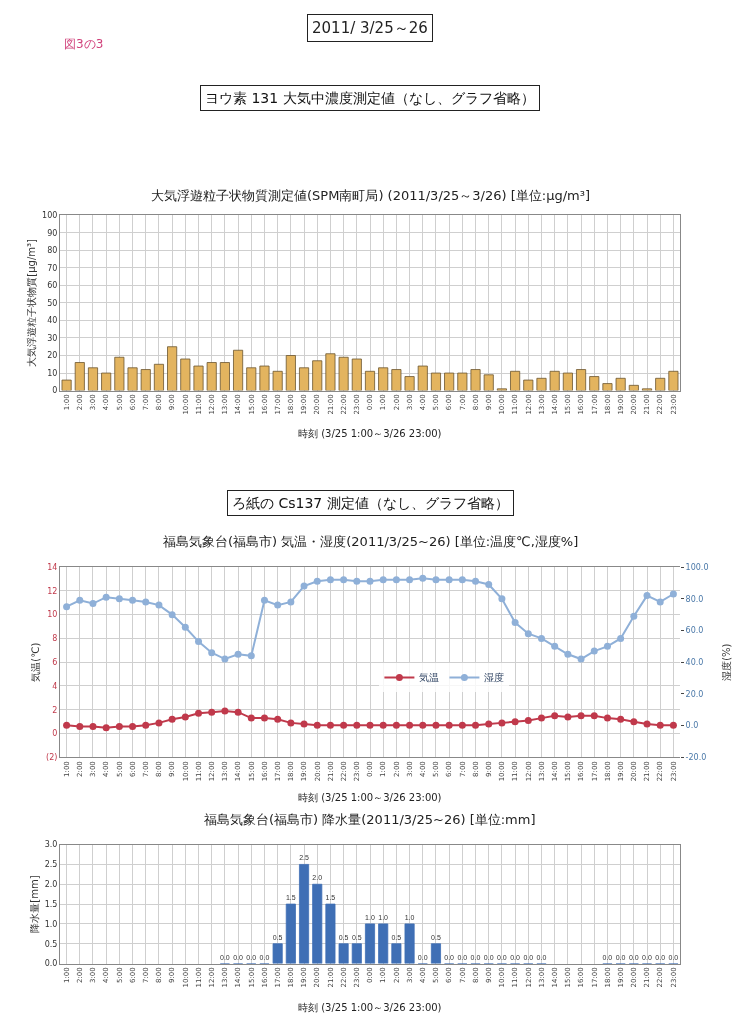 The width and height of the screenshot is (740, 1032). What do you see at coordinates (52, 591) in the screenshot?
I see `y-tick-label: 12` at bounding box center [52, 591].